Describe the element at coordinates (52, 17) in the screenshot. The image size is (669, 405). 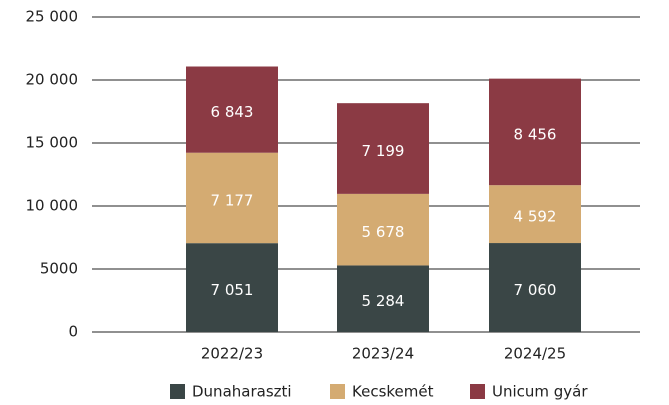
I see `y-tick-label: 25 000` at that location.